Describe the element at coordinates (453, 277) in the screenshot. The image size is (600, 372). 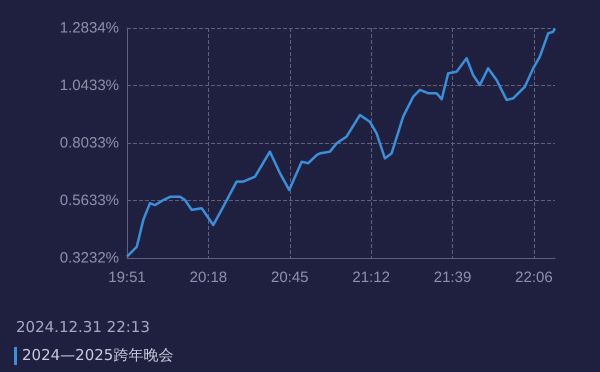
I see `x-tick-label: 21:39` at that location.